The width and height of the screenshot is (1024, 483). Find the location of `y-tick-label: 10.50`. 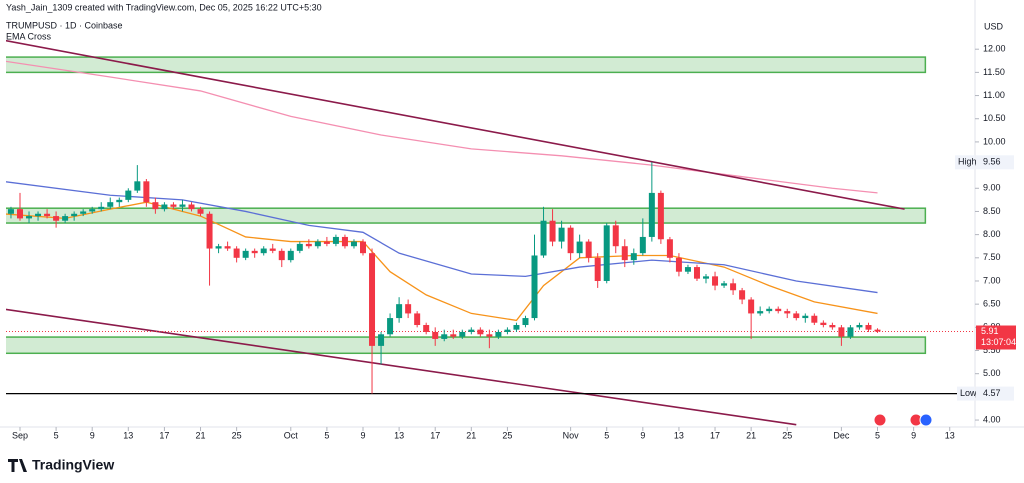

y-tick-label: 10.50 is located at coordinates (994, 118).